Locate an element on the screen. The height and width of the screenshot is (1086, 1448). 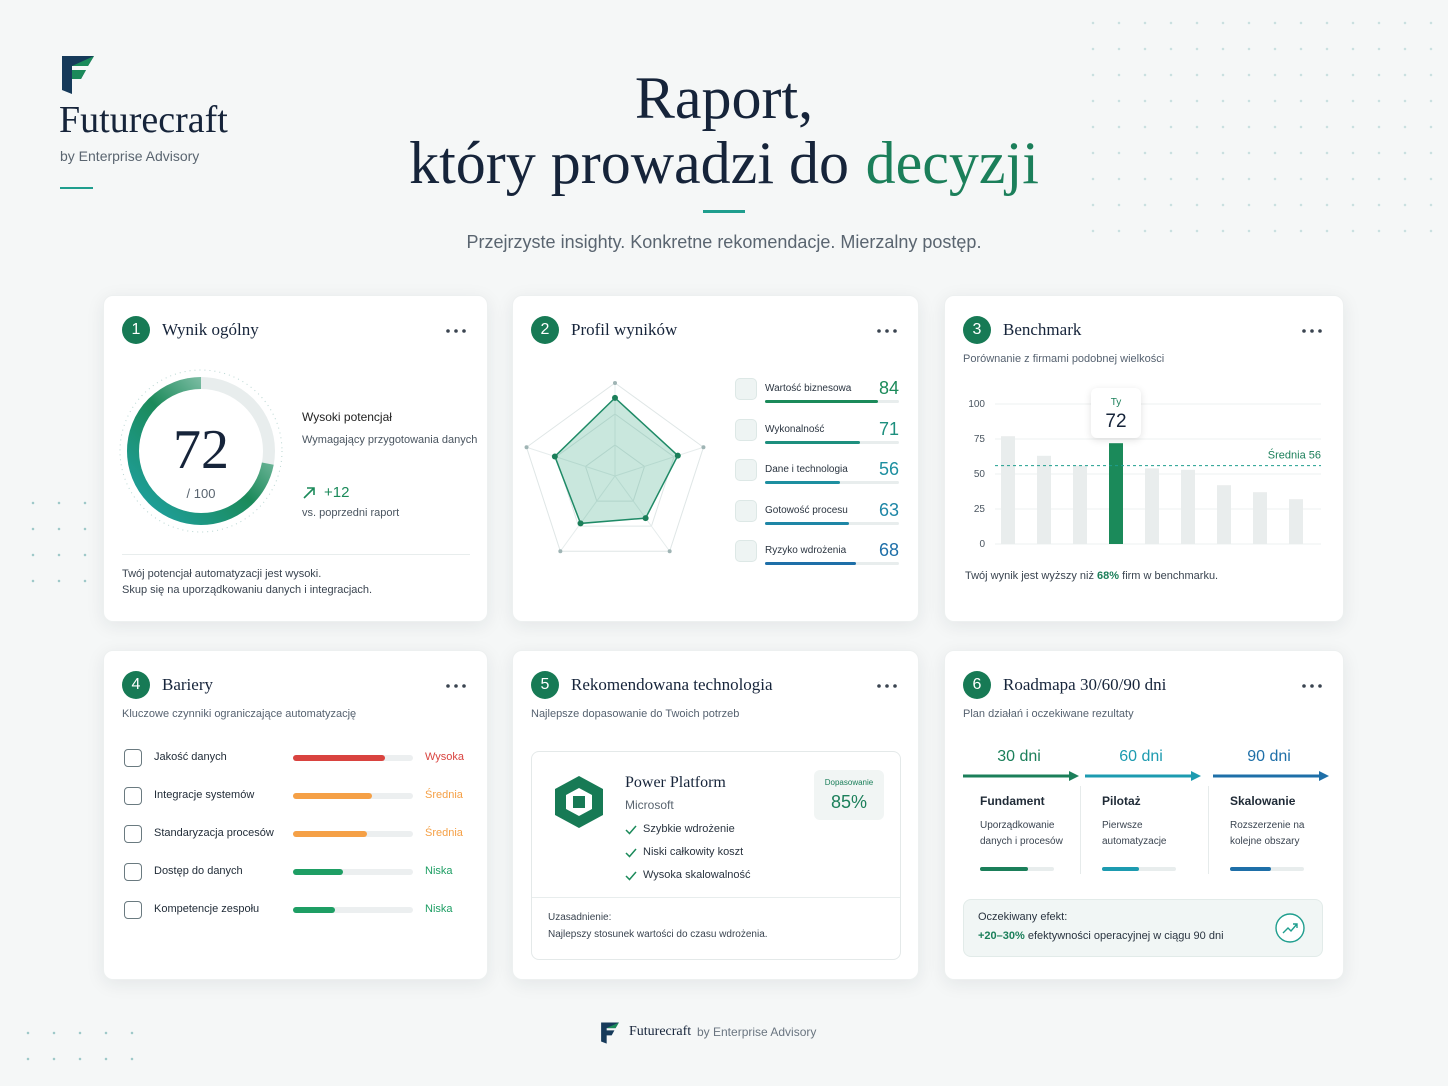
logo-core is located at coordinates (579, 802).